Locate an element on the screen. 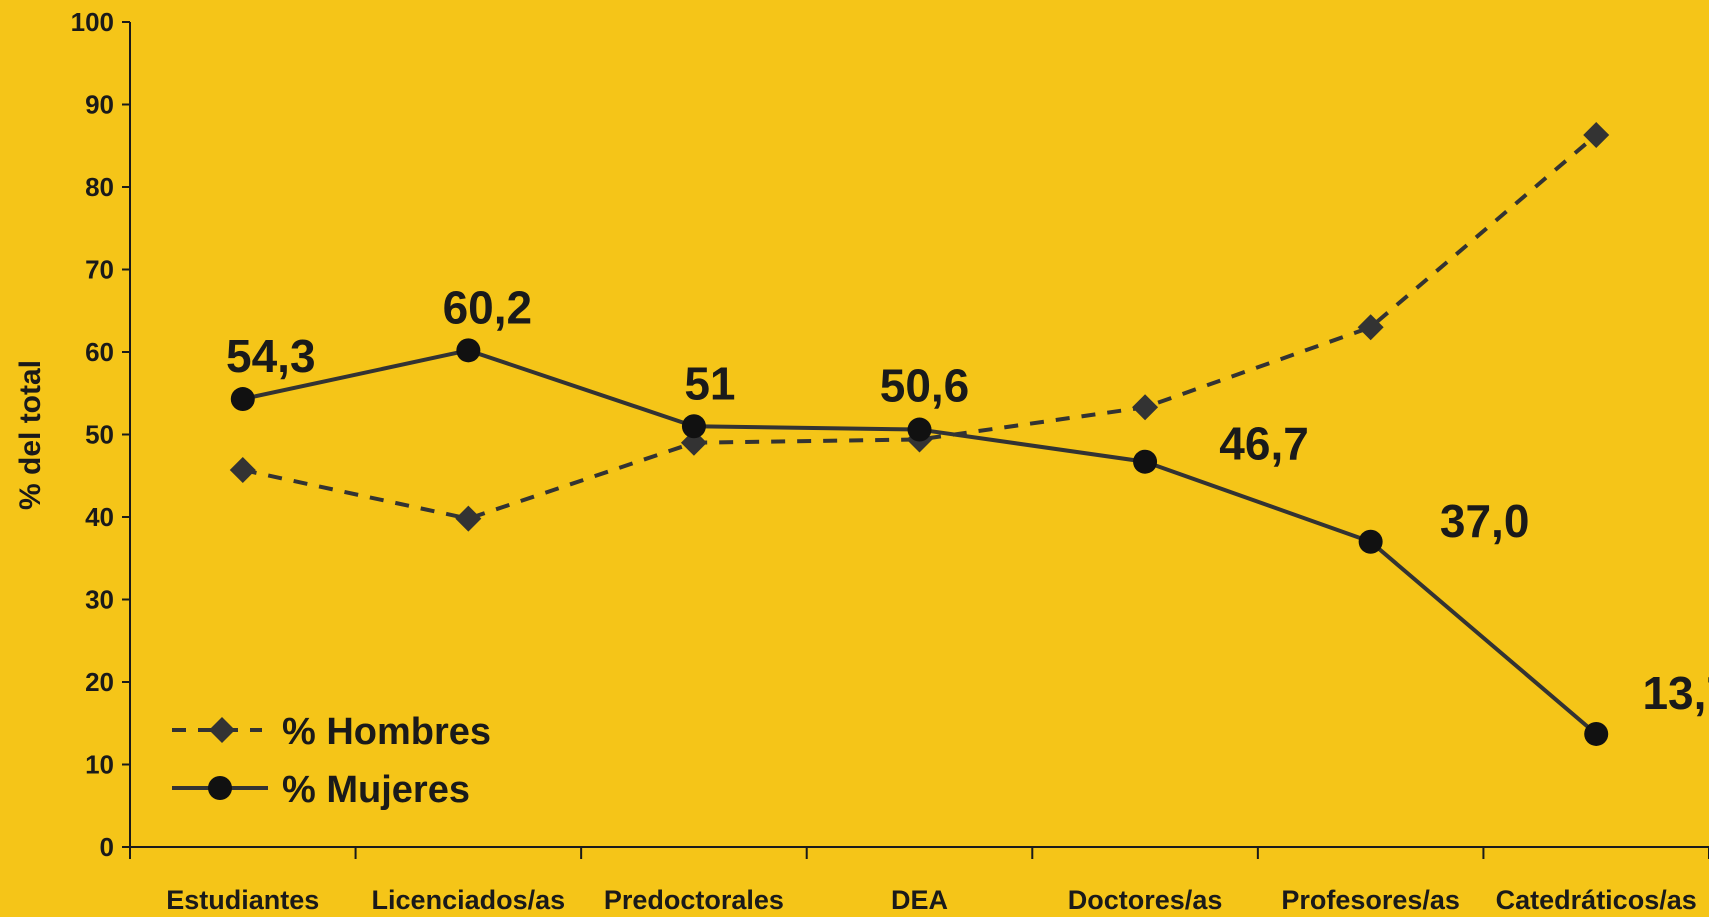 Image resolution: width=1709 pixels, height=917 pixels. y-tick-label: 60 is located at coordinates (99, 352).